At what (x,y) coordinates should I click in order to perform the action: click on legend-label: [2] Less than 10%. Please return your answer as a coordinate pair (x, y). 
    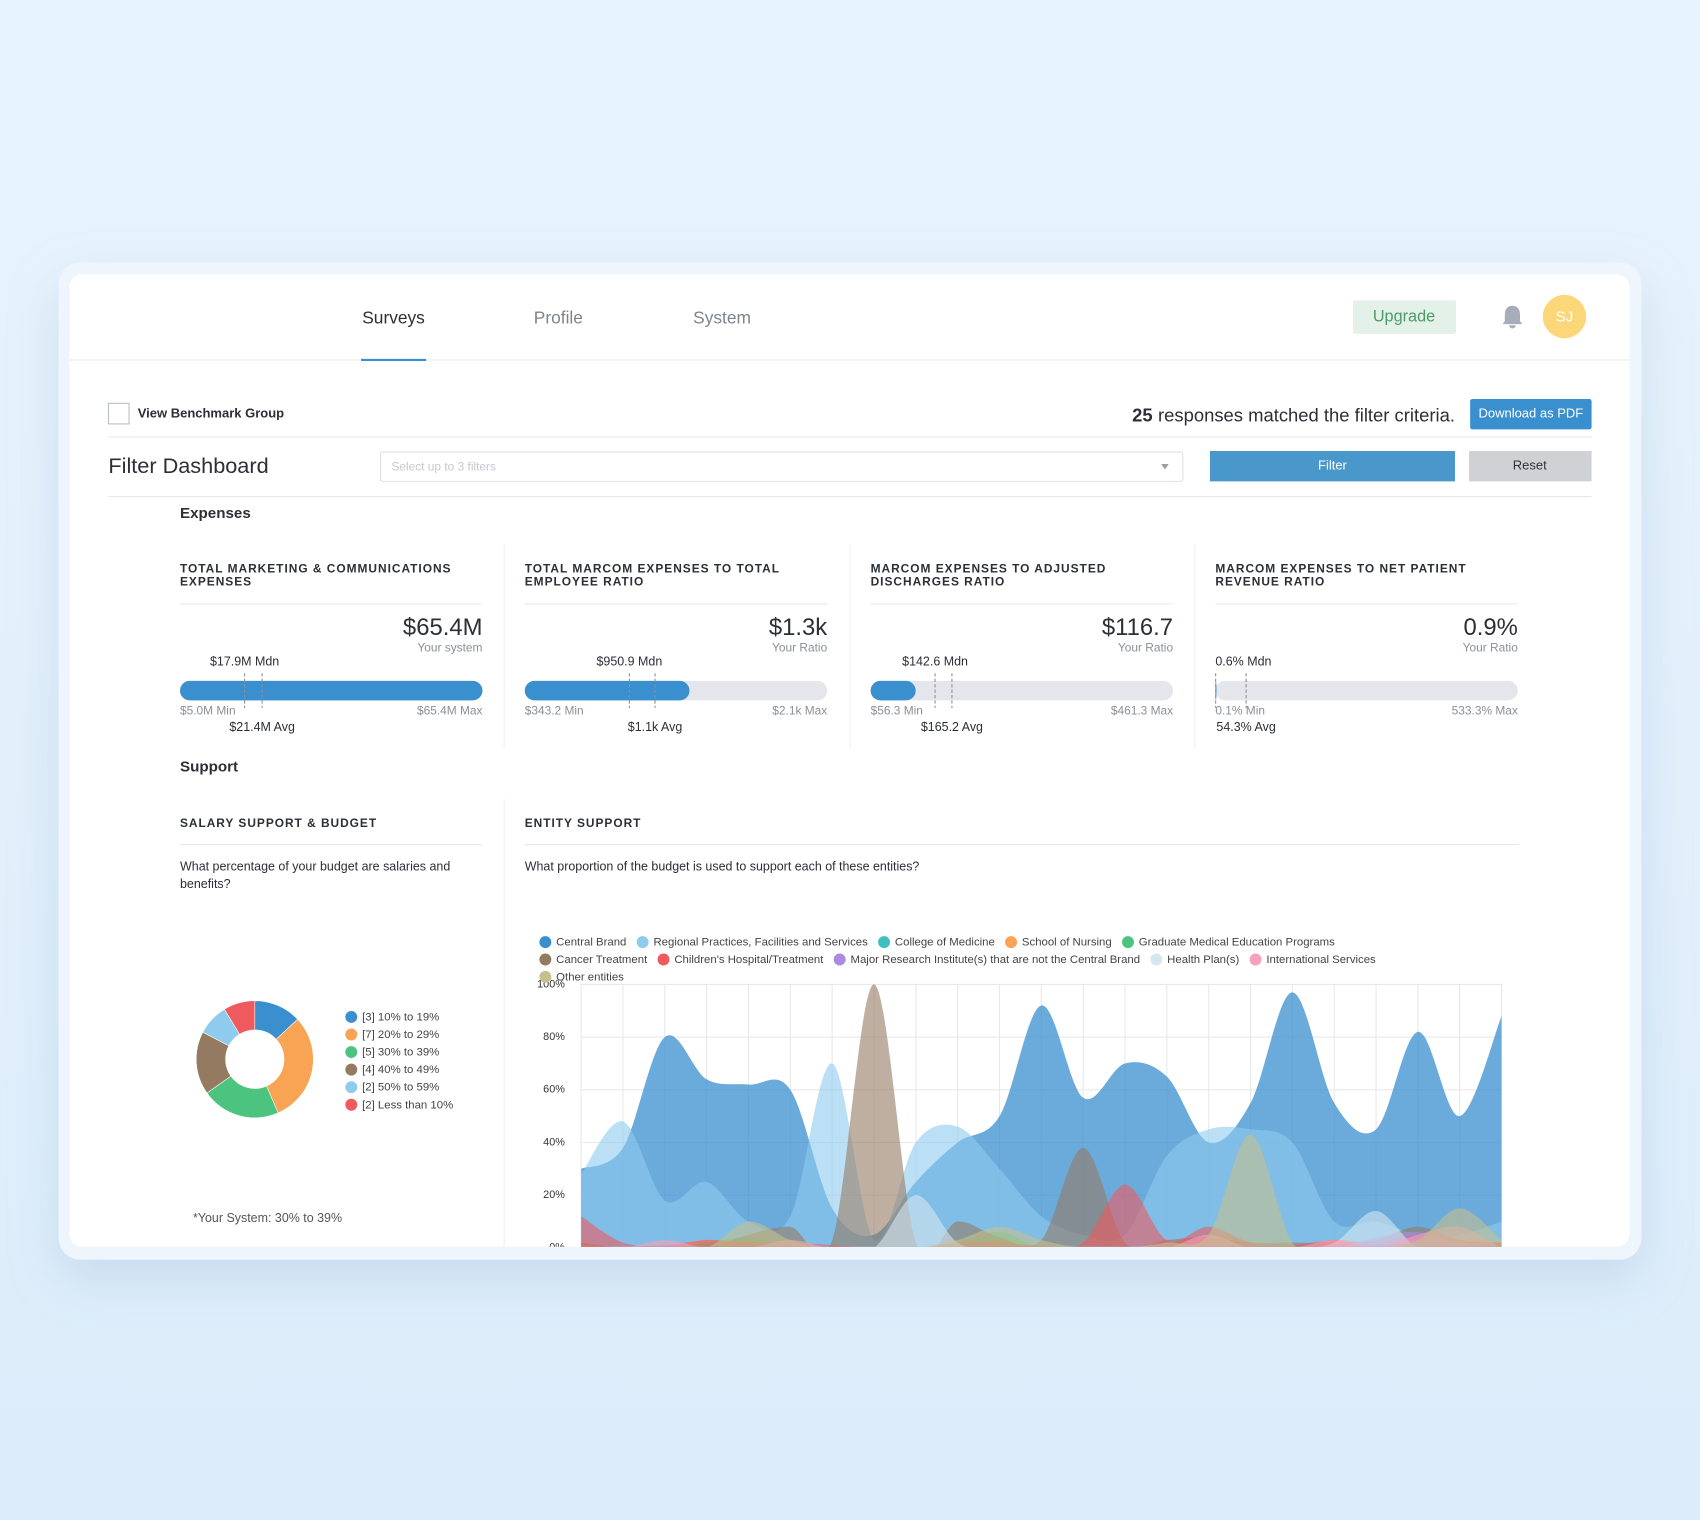
    Looking at the image, I should click on (407, 1105).